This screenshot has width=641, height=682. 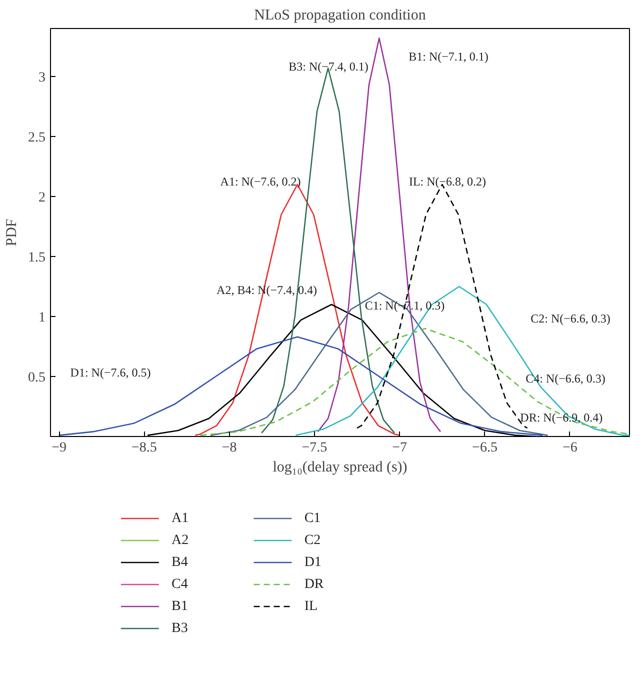 What do you see at coordinates (37, 258) in the screenshot?
I see `y-tick-label: 1.5` at bounding box center [37, 258].